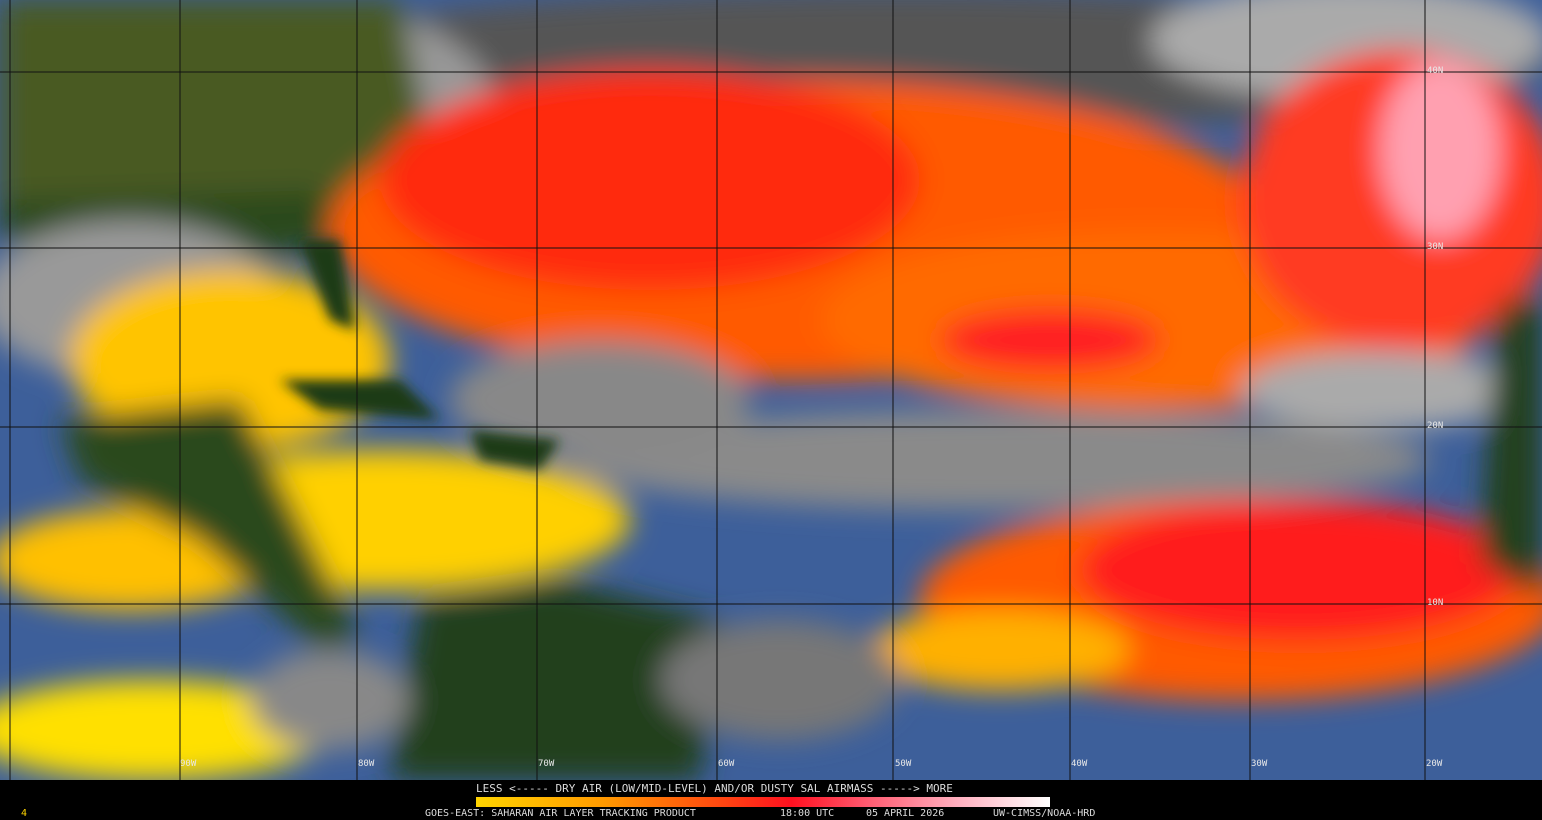 This screenshot has width=1542, height=820. Describe the element at coordinates (1434, 764) in the screenshot. I see `lon-label: 20W` at that location.